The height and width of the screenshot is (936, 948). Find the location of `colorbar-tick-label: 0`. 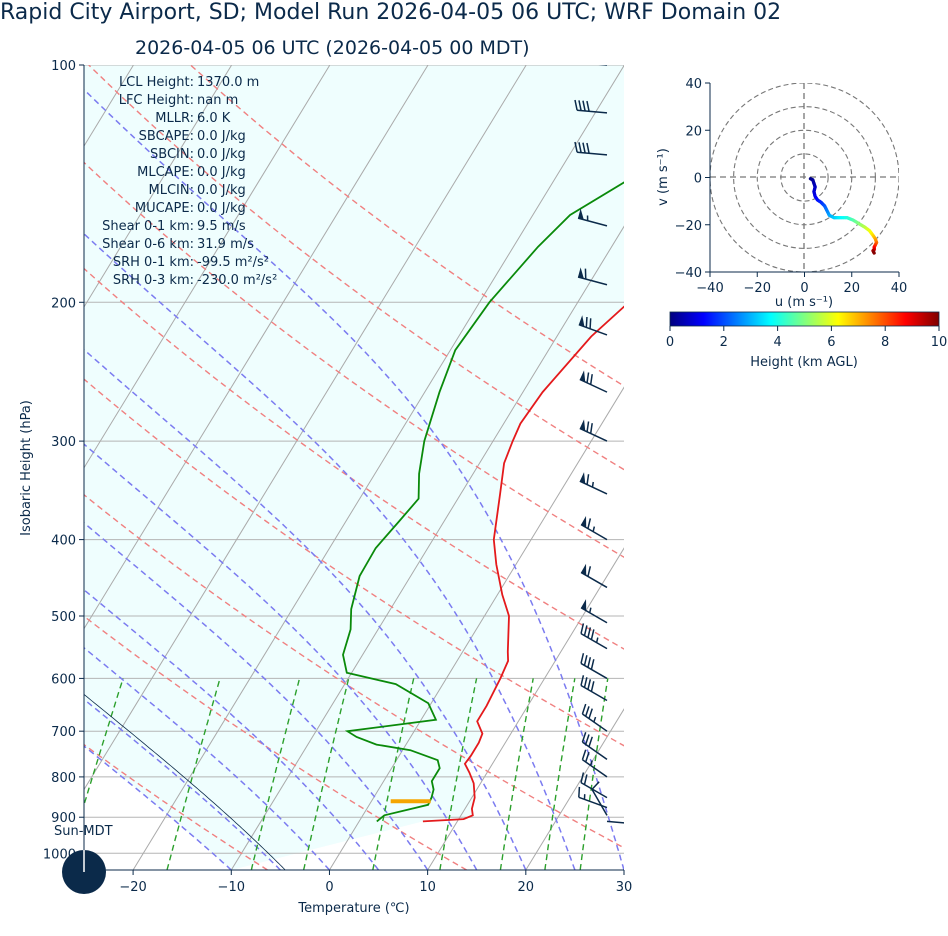

colorbar-tick-label: 0 is located at coordinates (670, 342).